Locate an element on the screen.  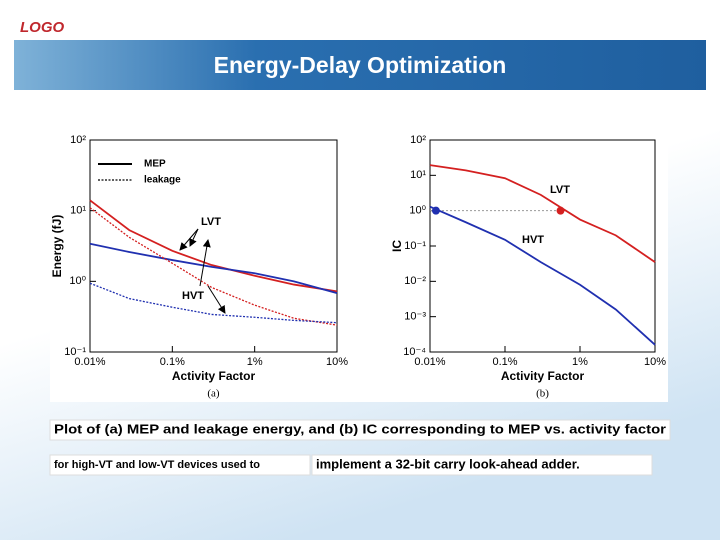
caption: for high-VT and low-VT devices used to is located at coordinates (157, 465).